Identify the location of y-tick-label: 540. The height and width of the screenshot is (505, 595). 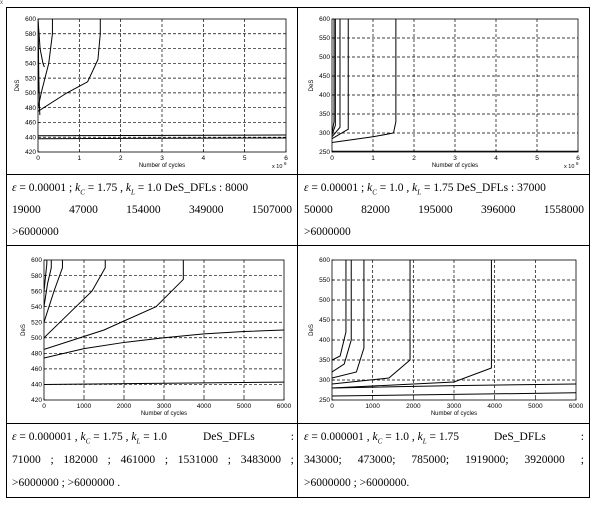
(30, 64).